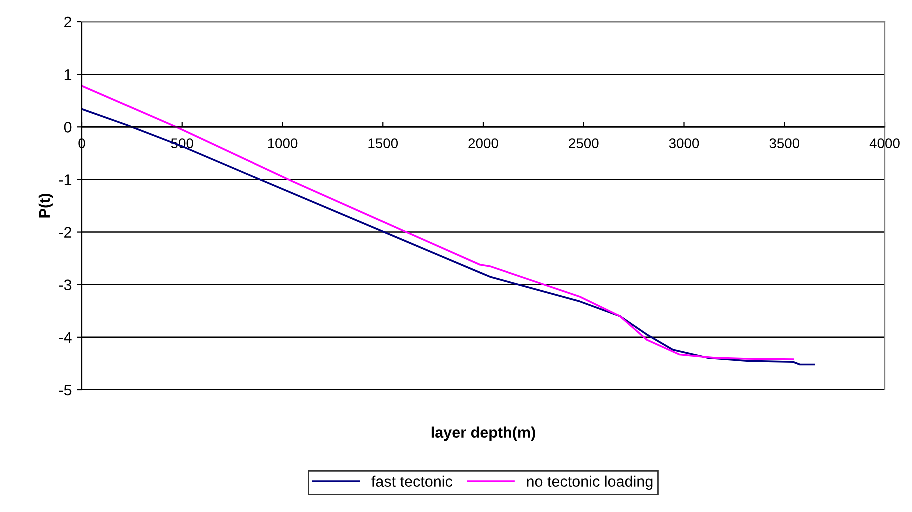 This screenshot has height=512, width=912. What do you see at coordinates (483, 143) in the screenshot?
I see `x-tick-label: 2000` at bounding box center [483, 143].